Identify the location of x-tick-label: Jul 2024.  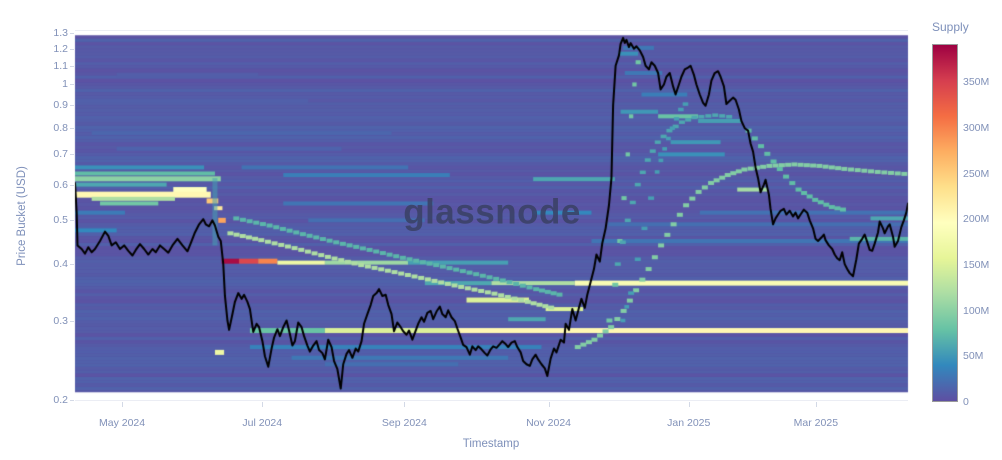
(262, 423).